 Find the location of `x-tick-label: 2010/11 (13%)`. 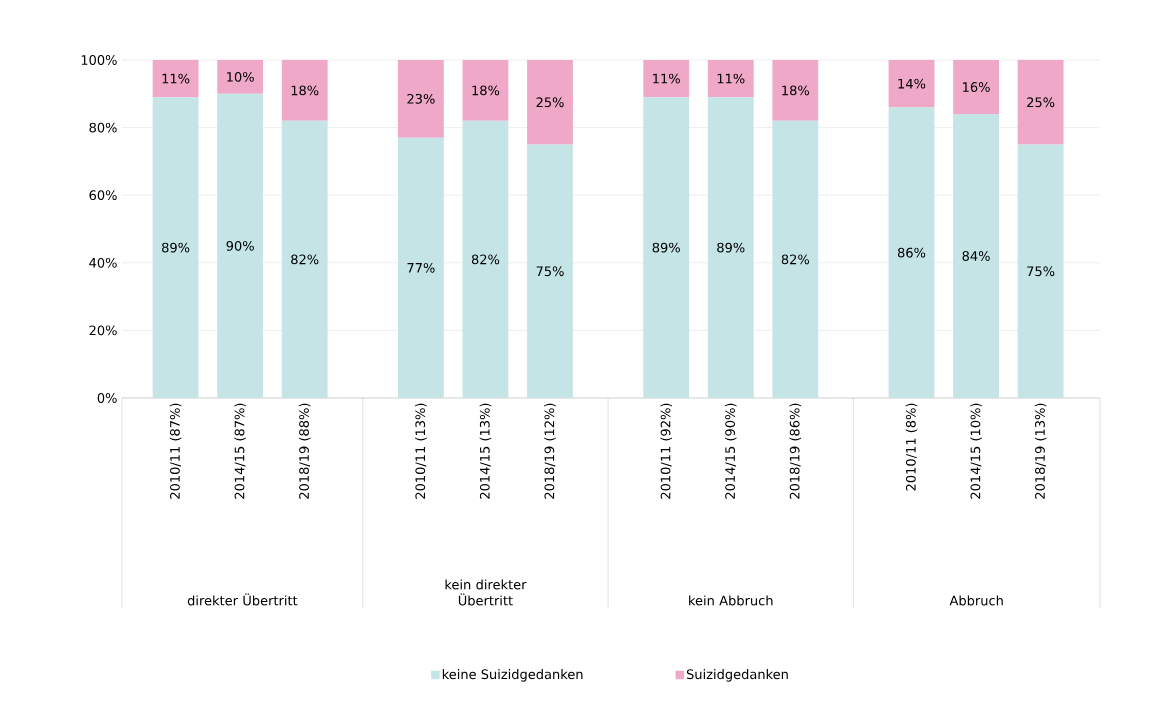

x-tick-label: 2010/11 (13%) is located at coordinates (421, 451).